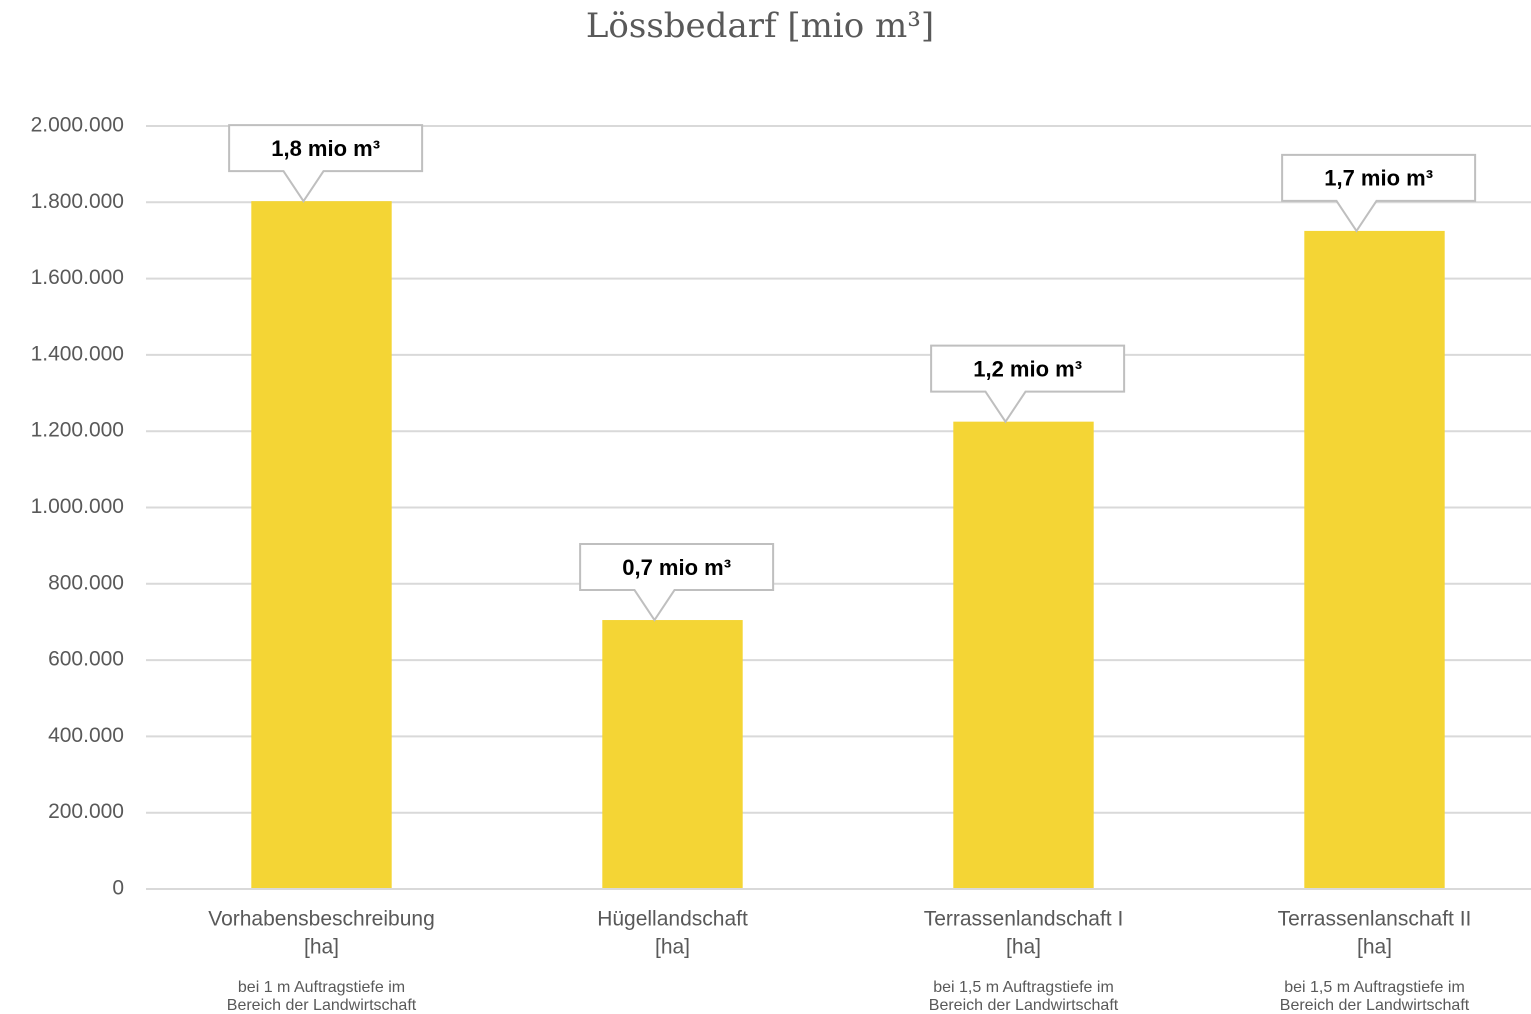  Describe the element at coordinates (77, 353) in the screenshot. I see `y-tick-label: 1.400.000` at that location.